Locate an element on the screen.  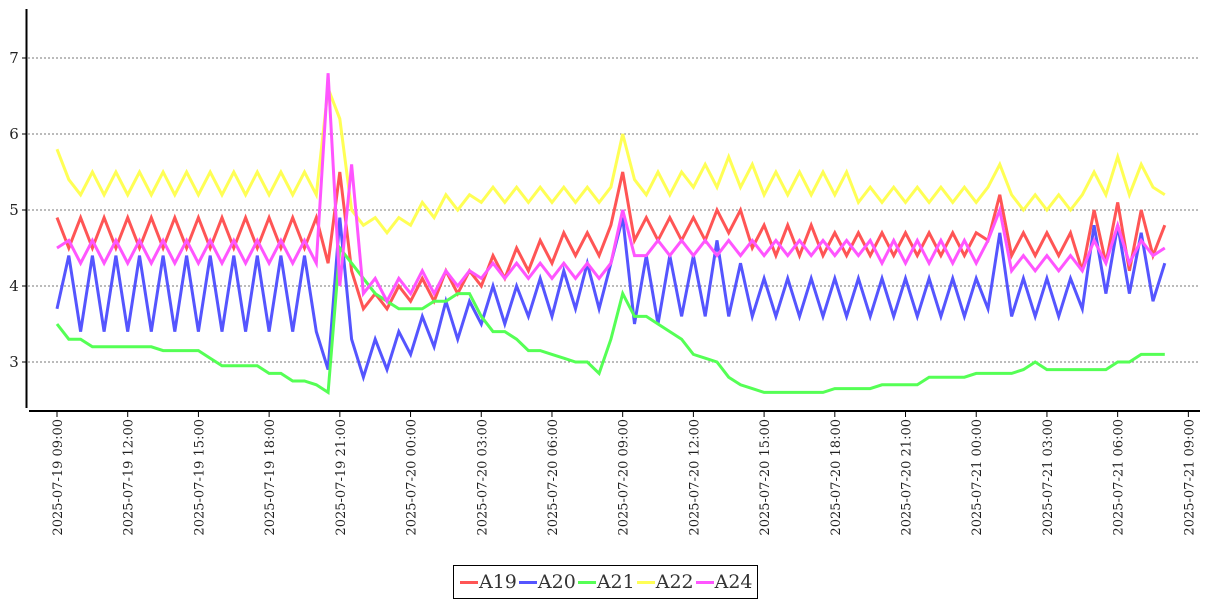
legend-label: A20 is located at coordinates (556, 582).